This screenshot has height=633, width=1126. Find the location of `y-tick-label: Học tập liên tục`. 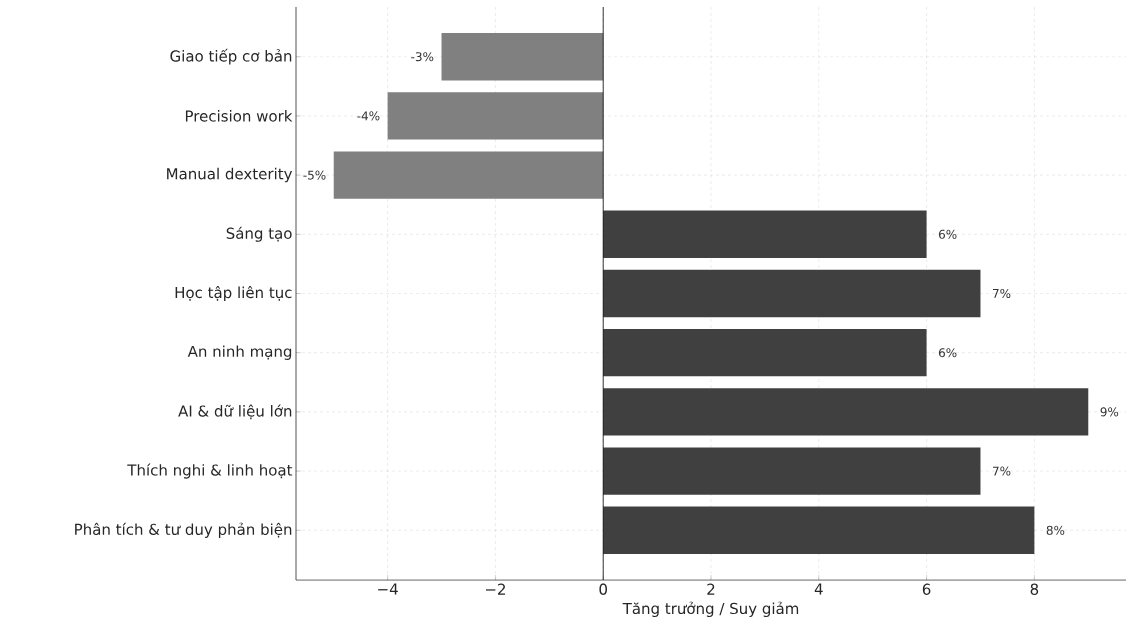

y-tick-label: Học tập liên tục is located at coordinates (233, 293).